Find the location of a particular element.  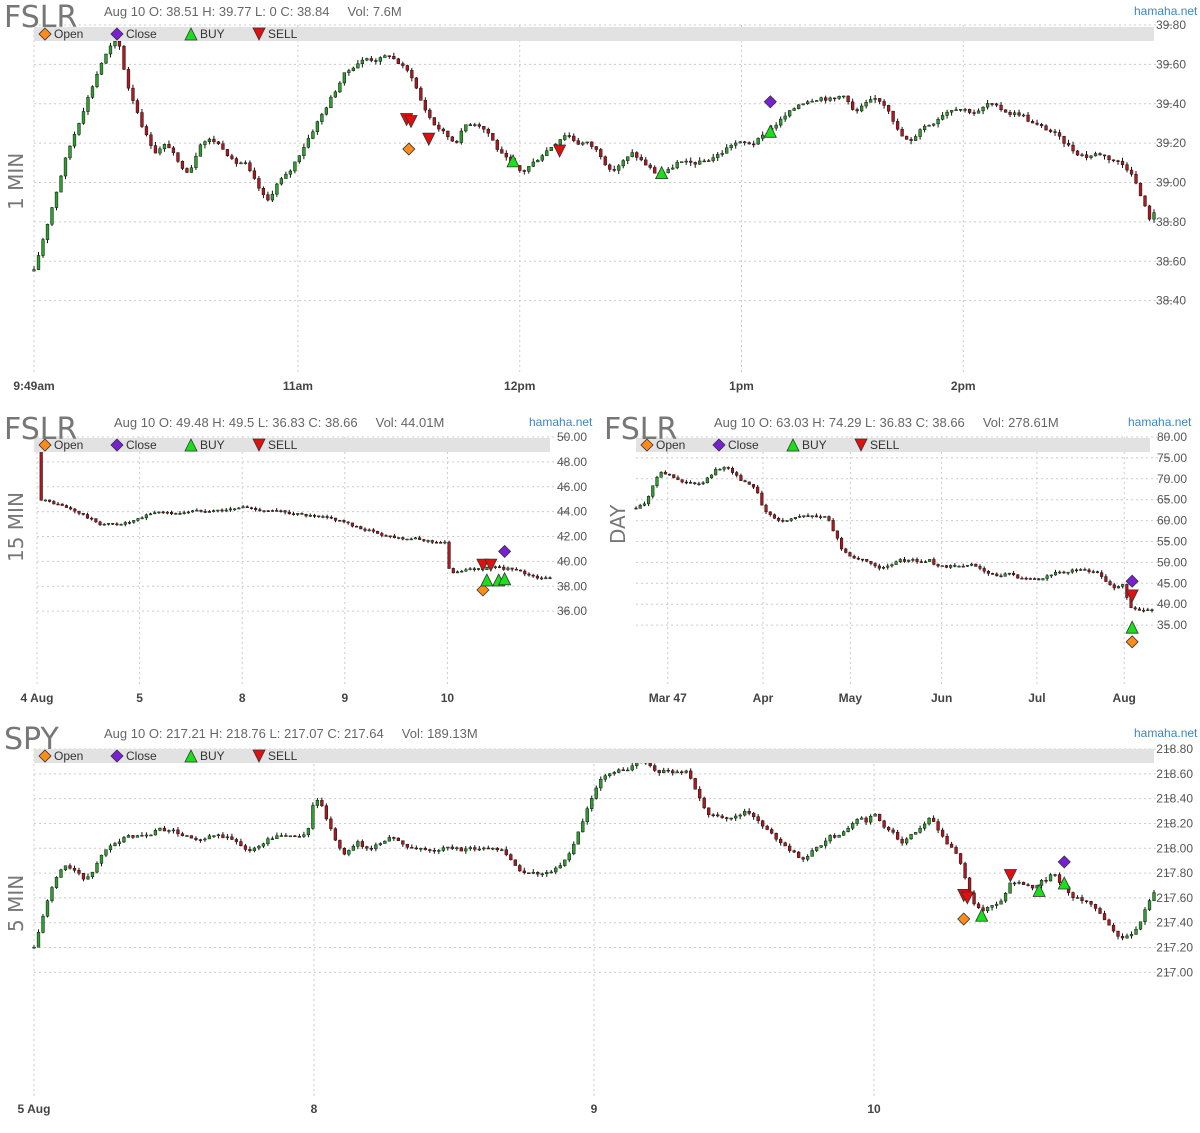

y-tick-label: 218.40 is located at coordinates (1174, 799).